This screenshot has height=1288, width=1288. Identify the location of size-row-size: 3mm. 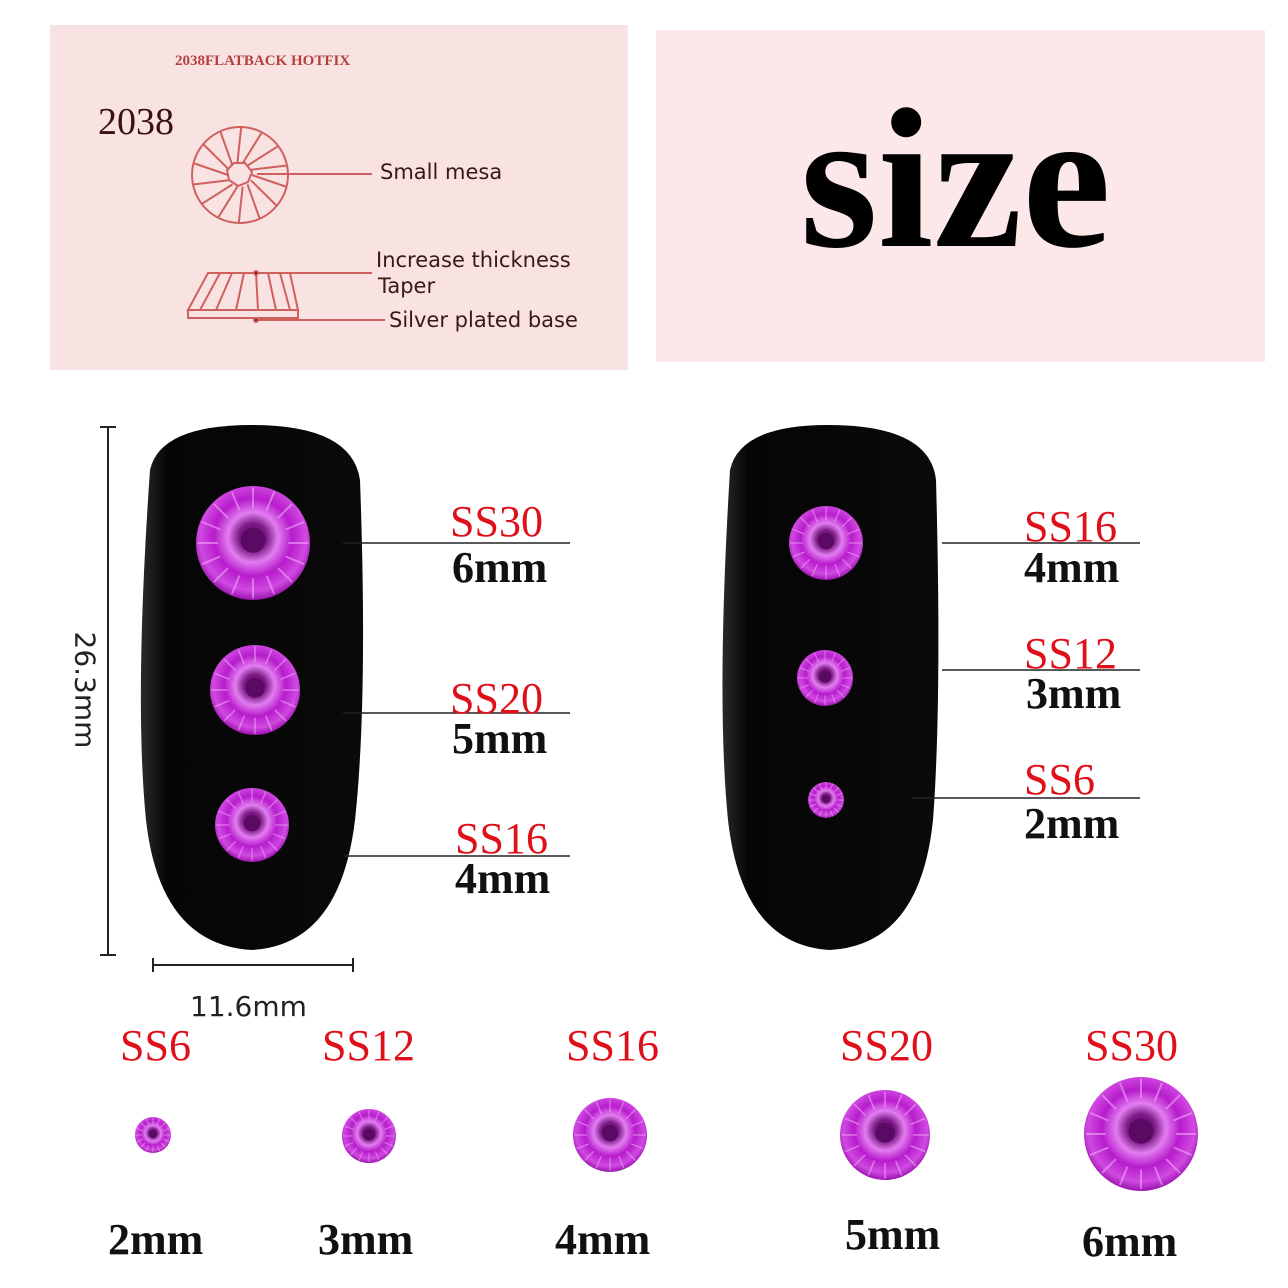
(366, 1239).